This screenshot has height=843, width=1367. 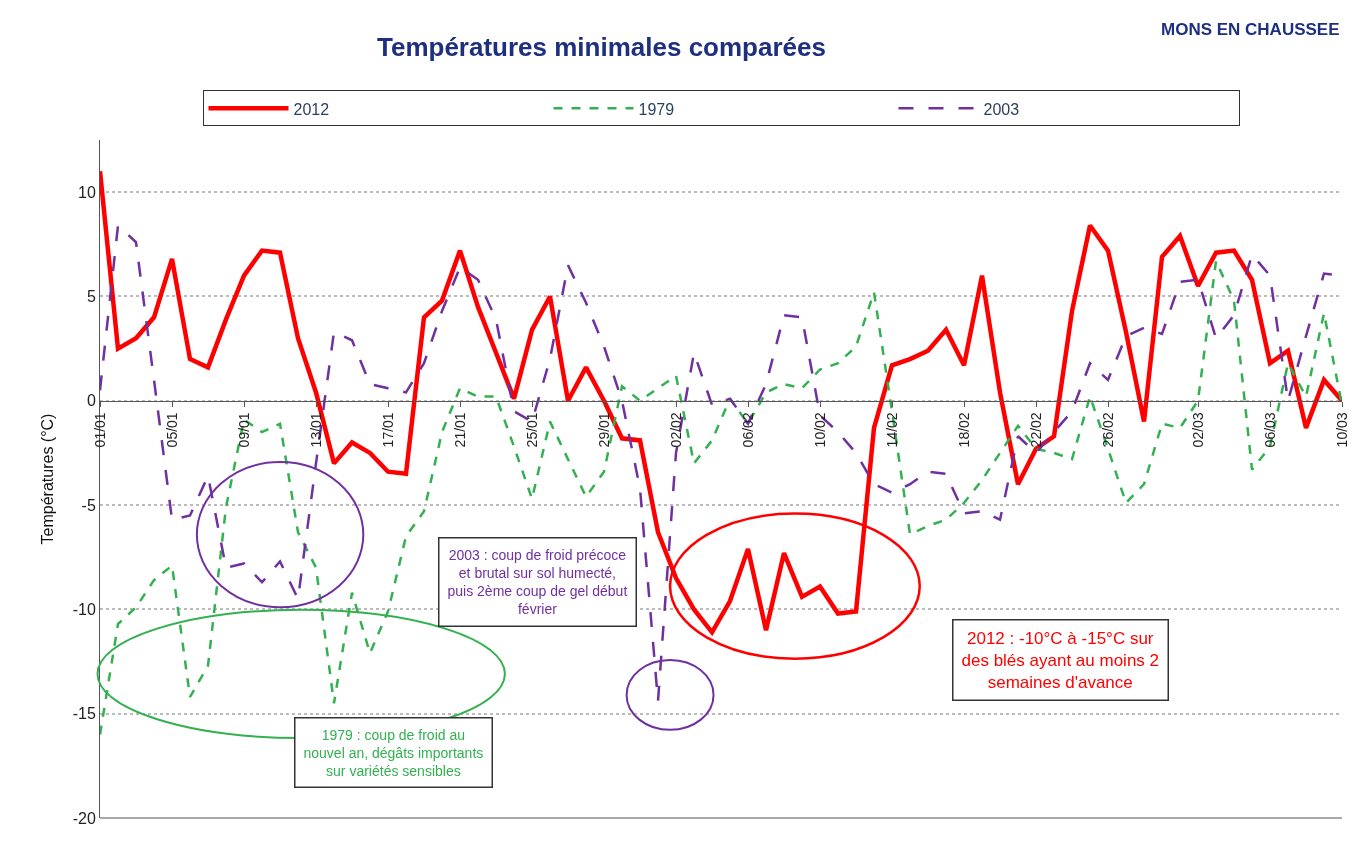 What do you see at coordinates (1107, 430) in the screenshot?
I see `x-tick-label: 26/02` at bounding box center [1107, 430].